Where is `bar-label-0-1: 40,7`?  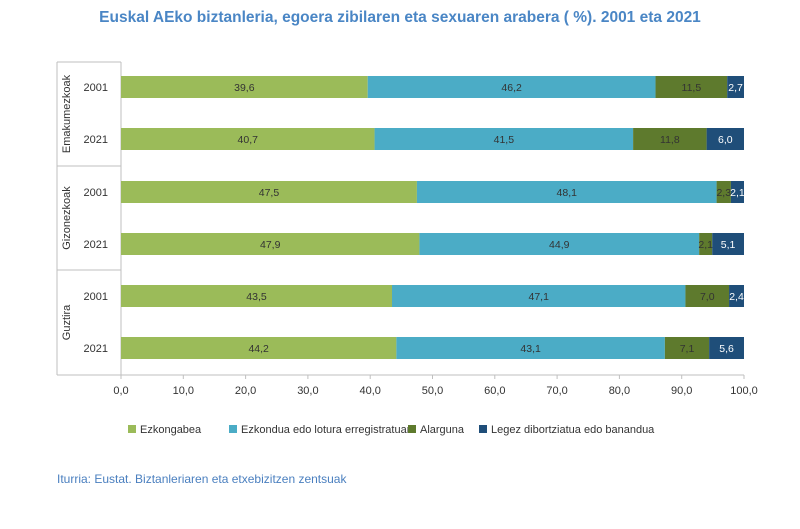
bar-label-0-1: 40,7 is located at coordinates (248, 140).